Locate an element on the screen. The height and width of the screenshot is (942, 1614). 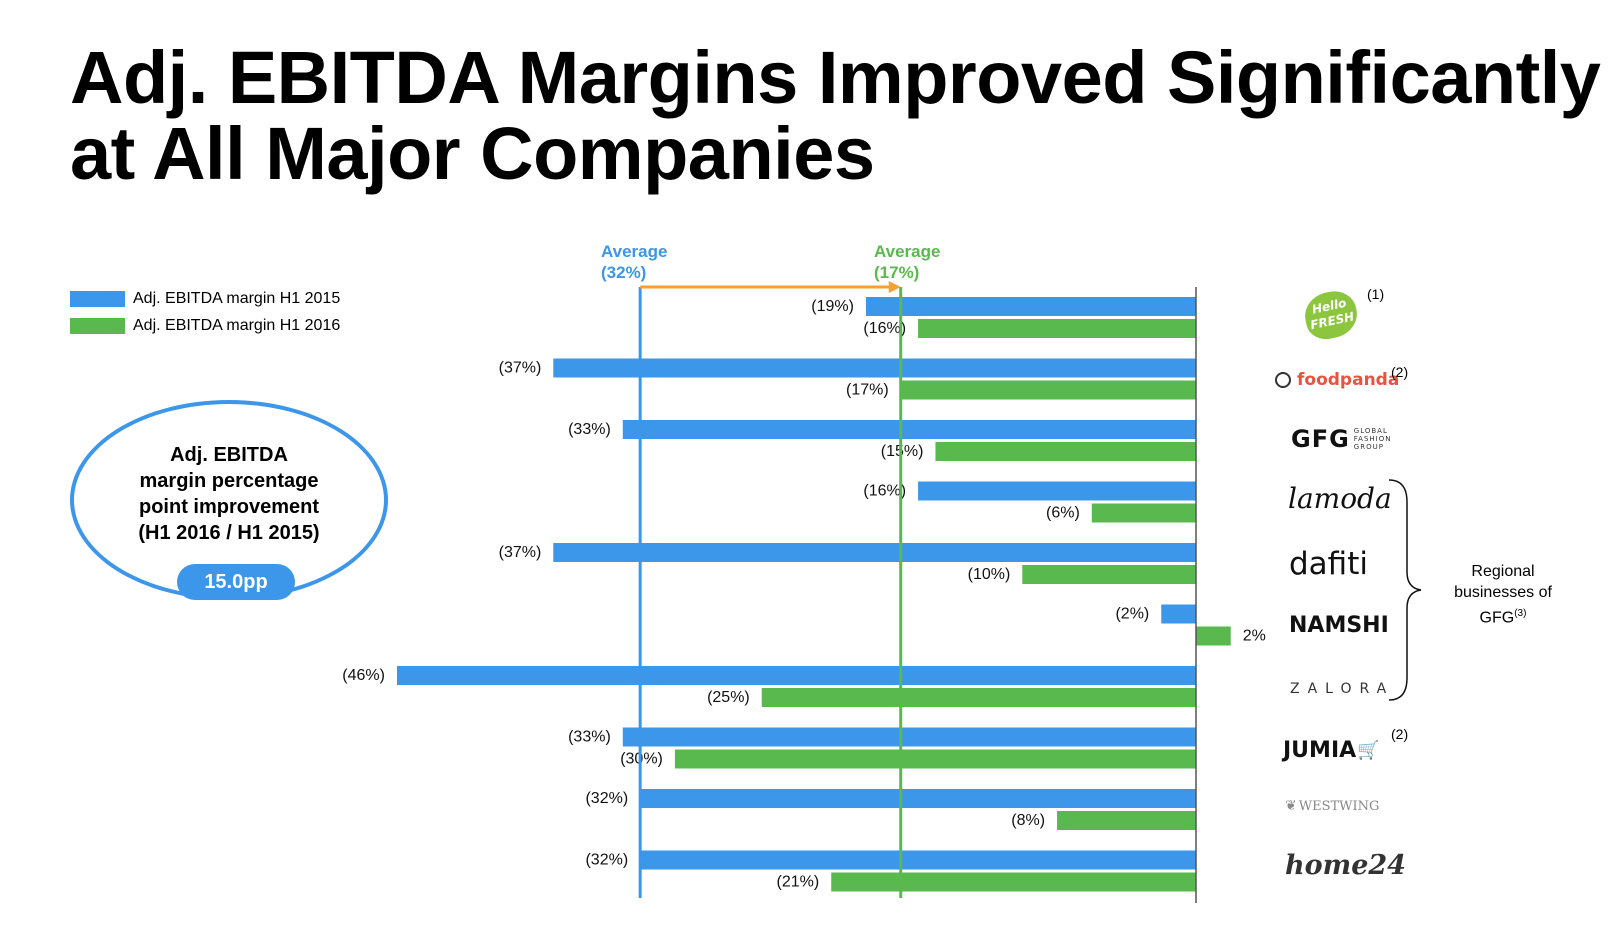
bar-label-2016-zalora: (25%) is located at coordinates (728, 697).